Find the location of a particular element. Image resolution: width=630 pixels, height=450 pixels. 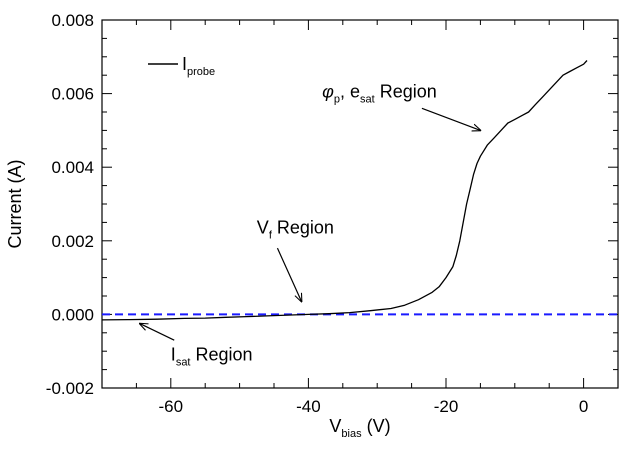

x-tick-label: -20 is located at coordinates (446, 406).